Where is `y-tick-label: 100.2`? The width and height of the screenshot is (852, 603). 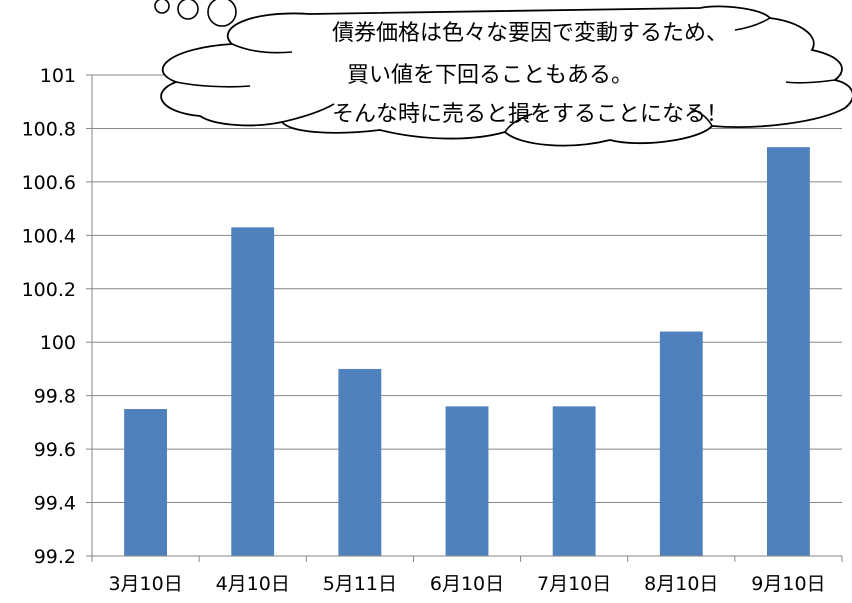
y-tick-label: 100.2 is located at coordinates (49, 290).